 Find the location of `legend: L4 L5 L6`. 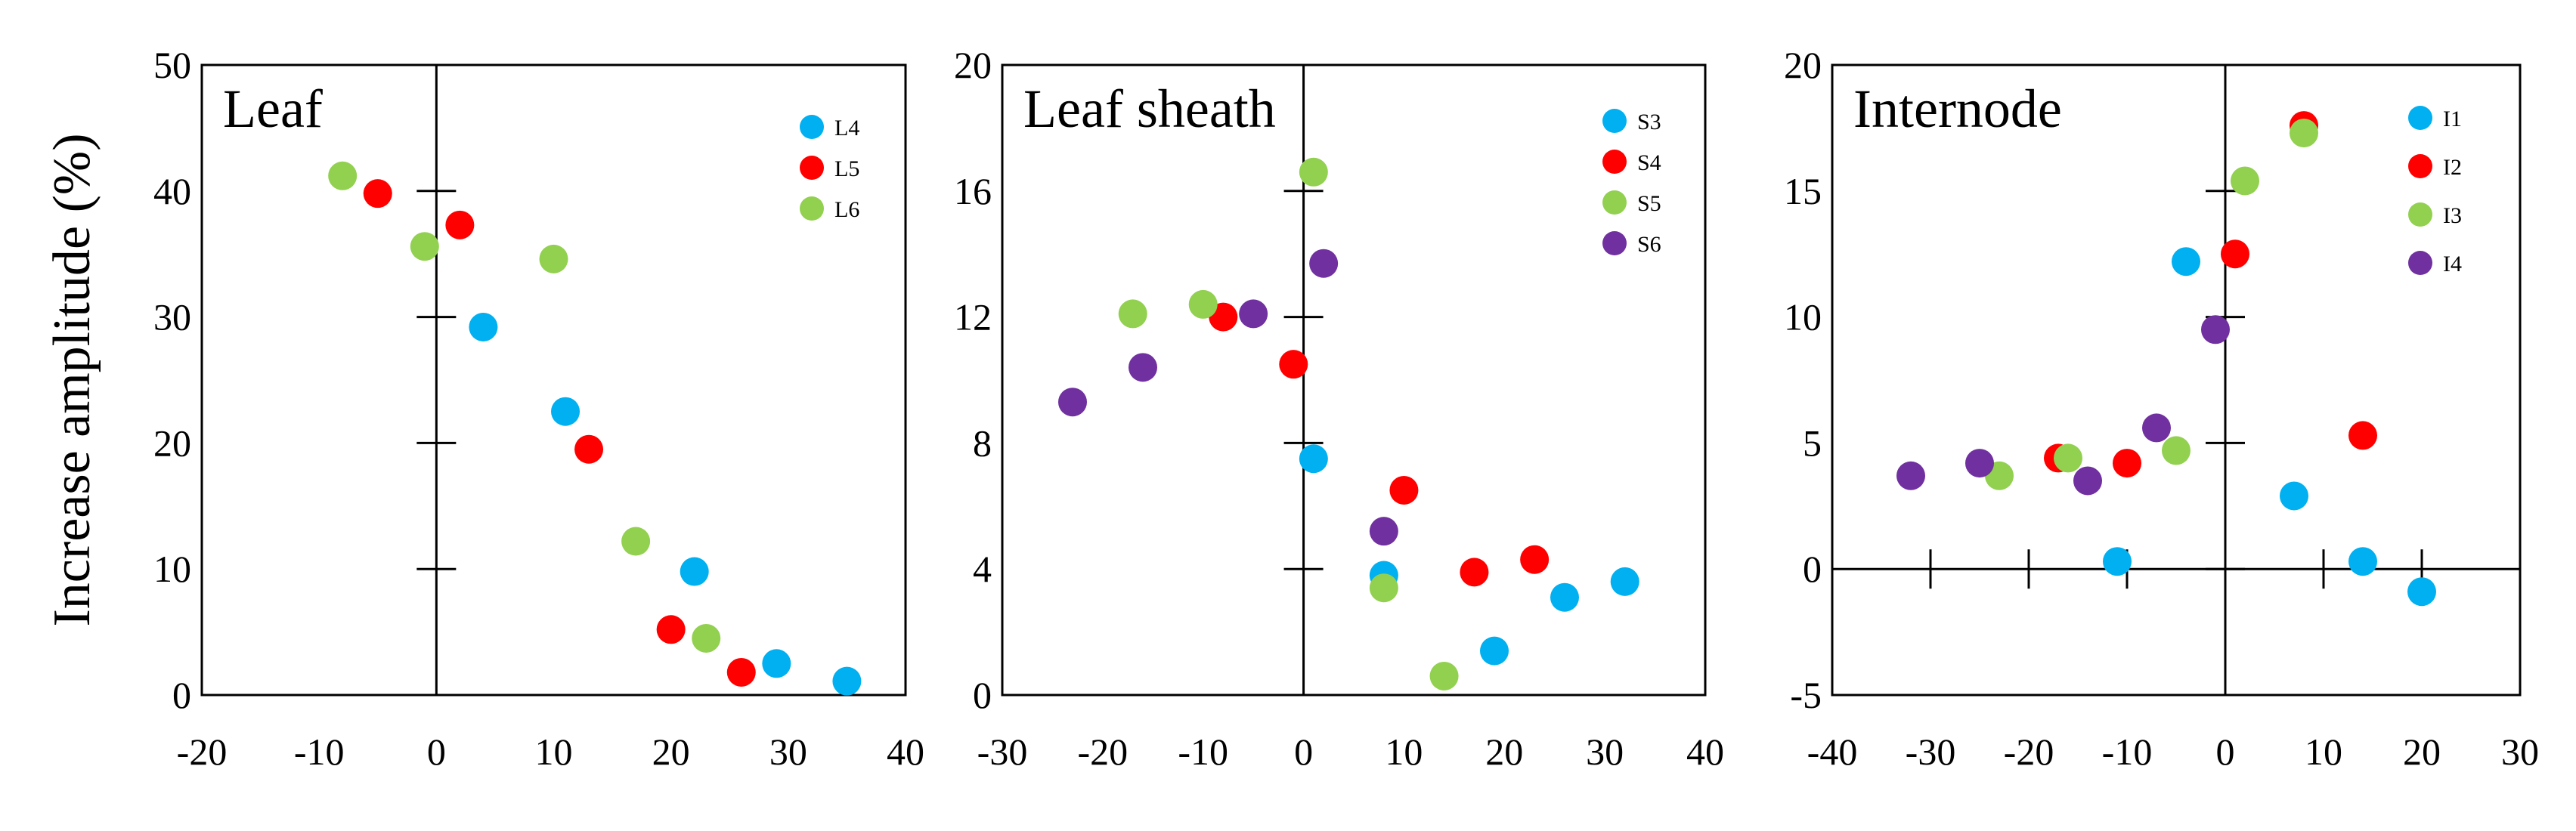

legend: L4 L5 L6 is located at coordinates (829, 168).